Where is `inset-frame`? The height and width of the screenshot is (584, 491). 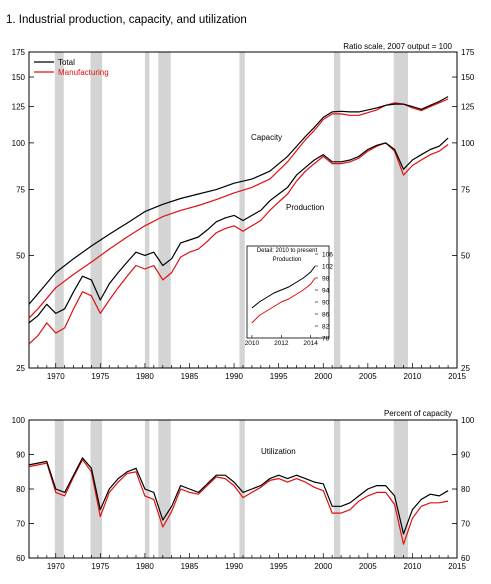
inset-frame is located at coordinates (288, 292).